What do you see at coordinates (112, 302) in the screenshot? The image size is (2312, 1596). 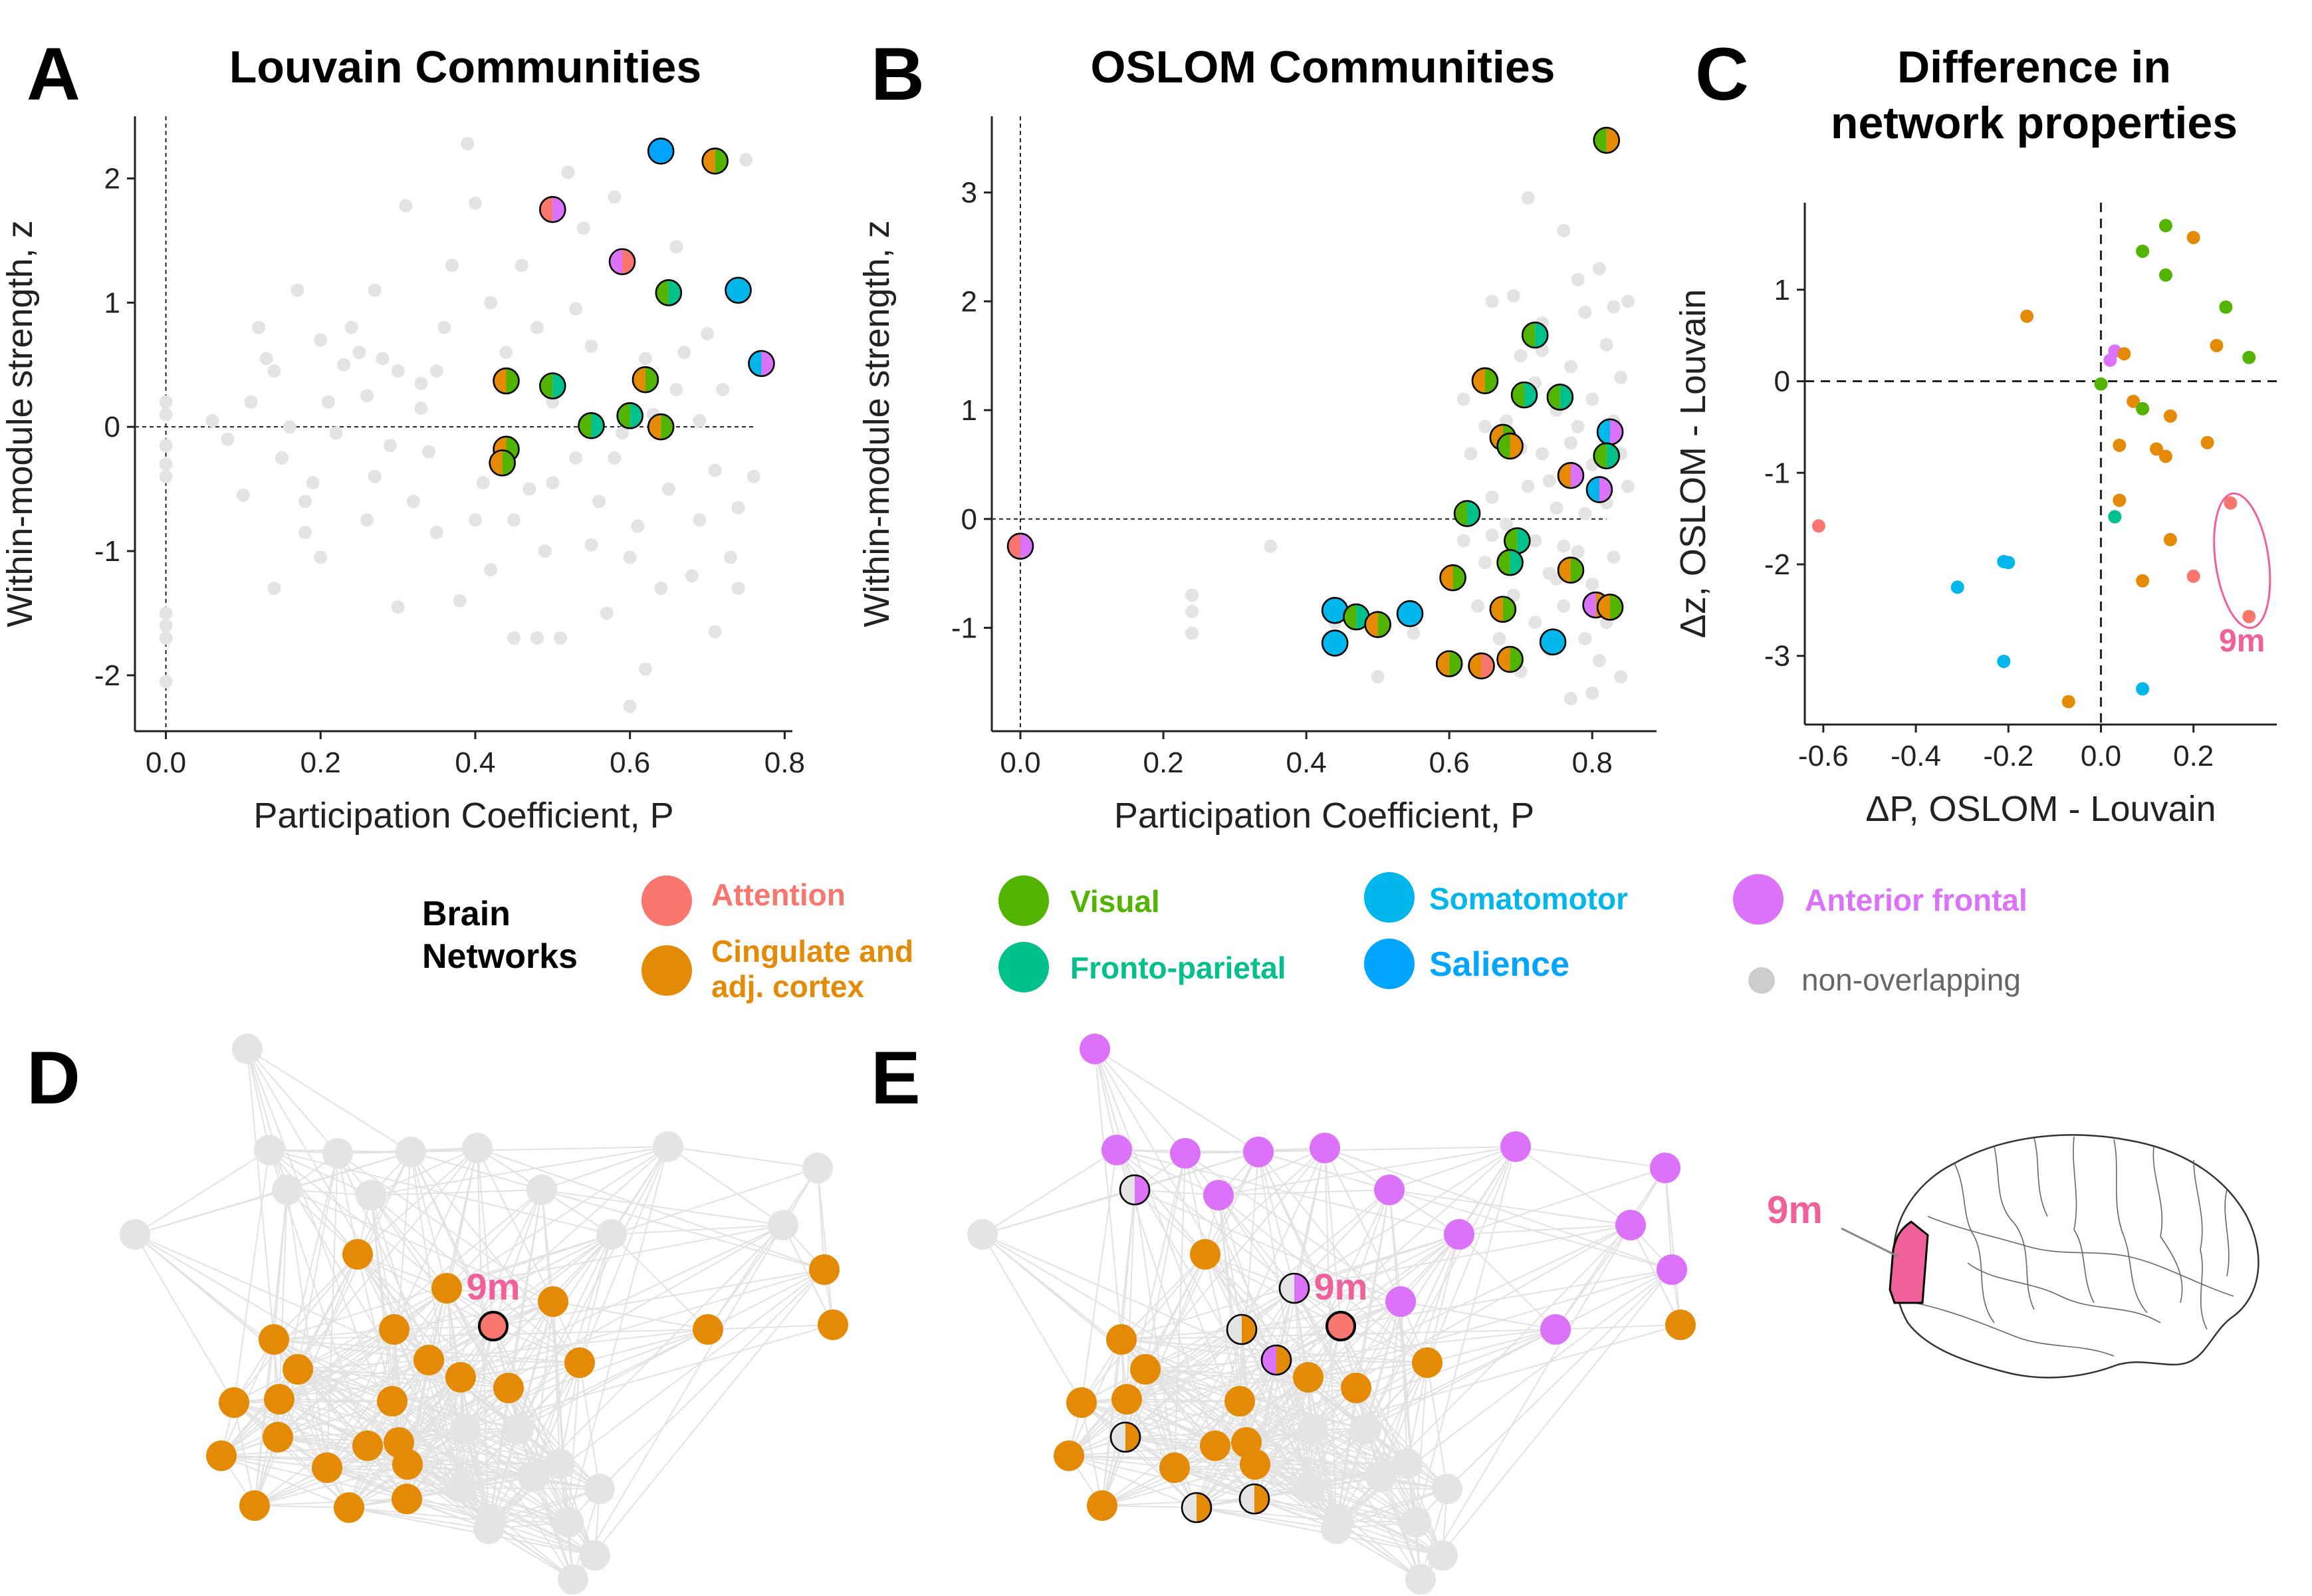 I see `y-tick-label: 1` at bounding box center [112, 302].